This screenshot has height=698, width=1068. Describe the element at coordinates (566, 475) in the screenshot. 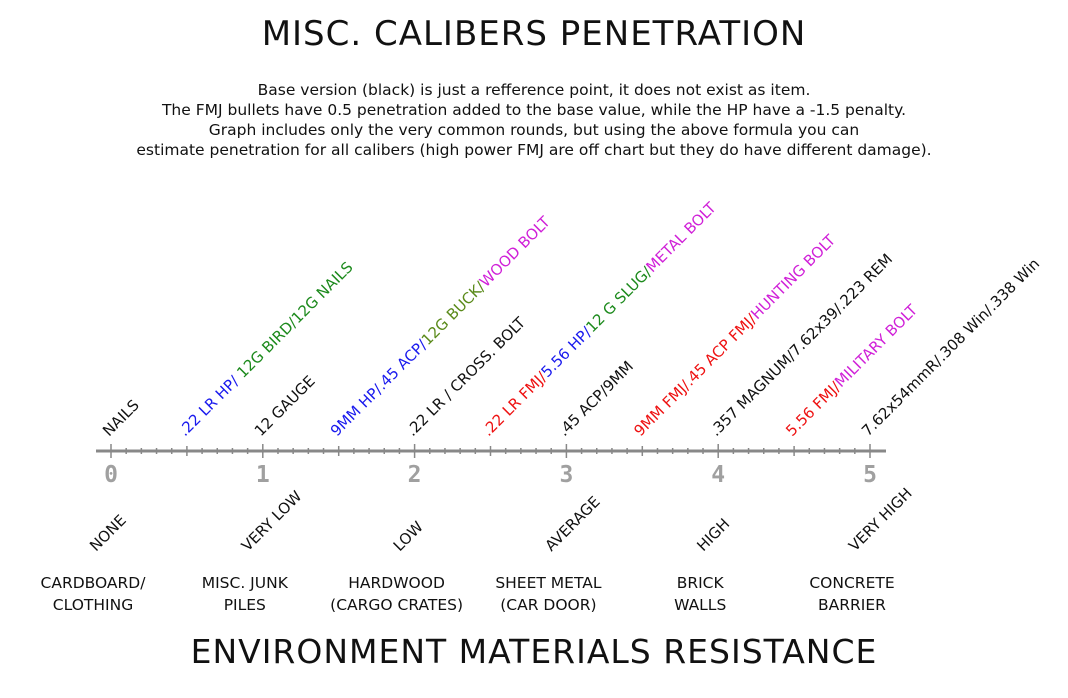

I see `tick-label: 3` at that location.